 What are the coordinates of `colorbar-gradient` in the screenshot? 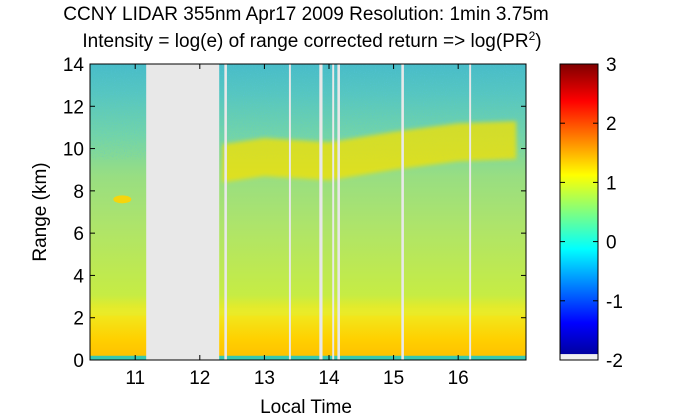 It's located at (579, 212).